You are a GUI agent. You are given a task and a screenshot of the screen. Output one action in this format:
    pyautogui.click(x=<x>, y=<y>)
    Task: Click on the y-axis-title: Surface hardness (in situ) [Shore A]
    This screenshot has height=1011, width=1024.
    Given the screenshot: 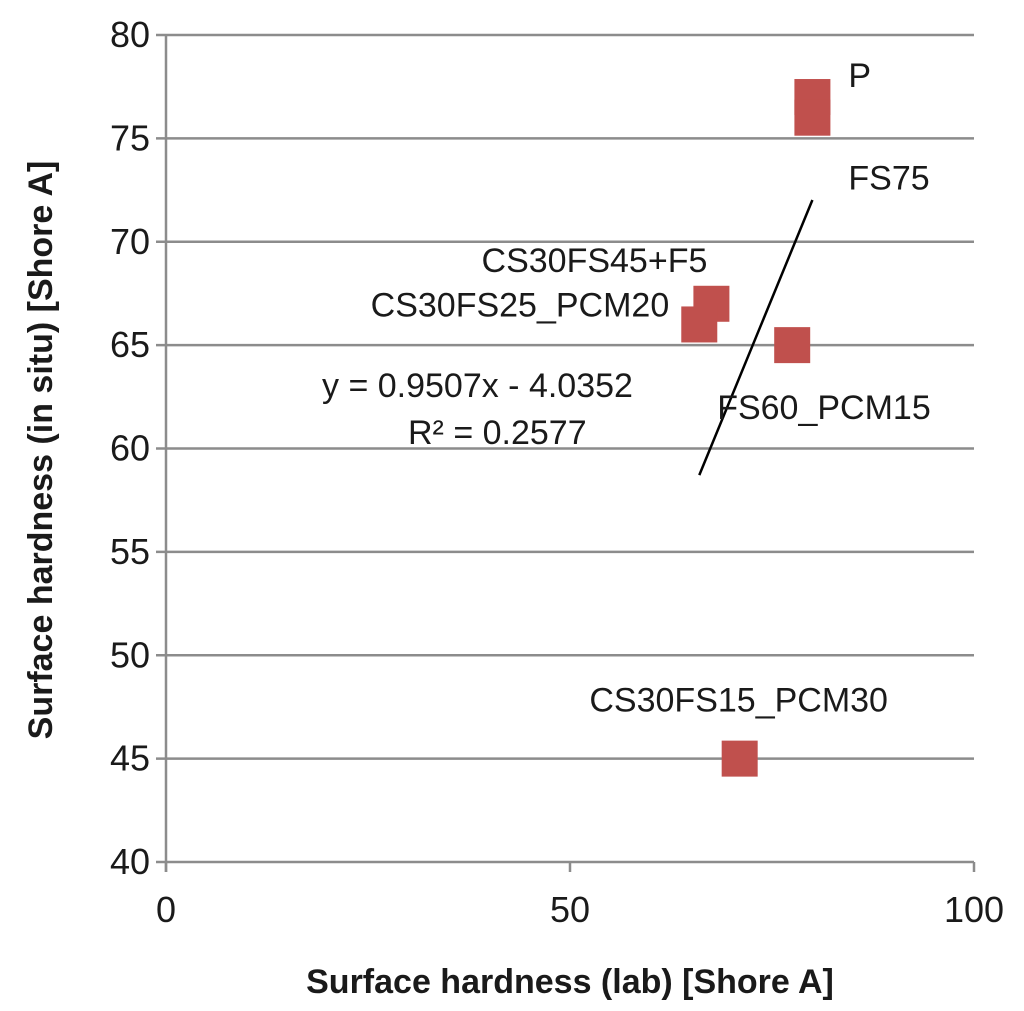 What is the action you would take?
    pyautogui.click(x=41, y=450)
    